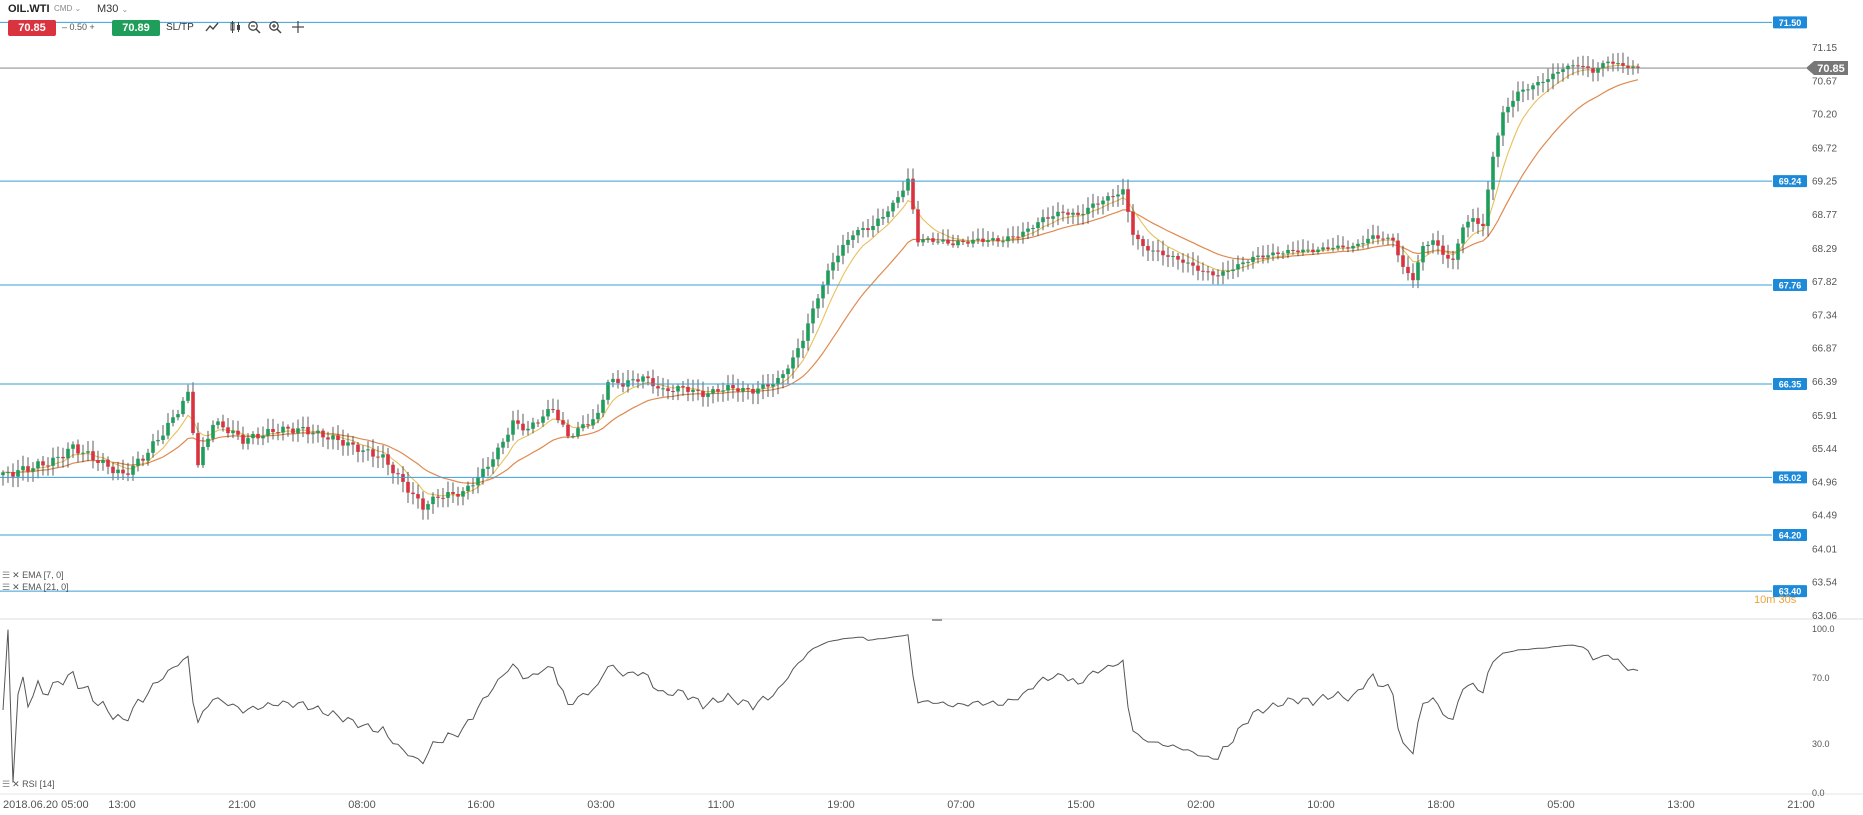 This screenshot has height=815, width=1863. Describe the element at coordinates (236, 28) in the screenshot. I see `candles-icon` at that location.